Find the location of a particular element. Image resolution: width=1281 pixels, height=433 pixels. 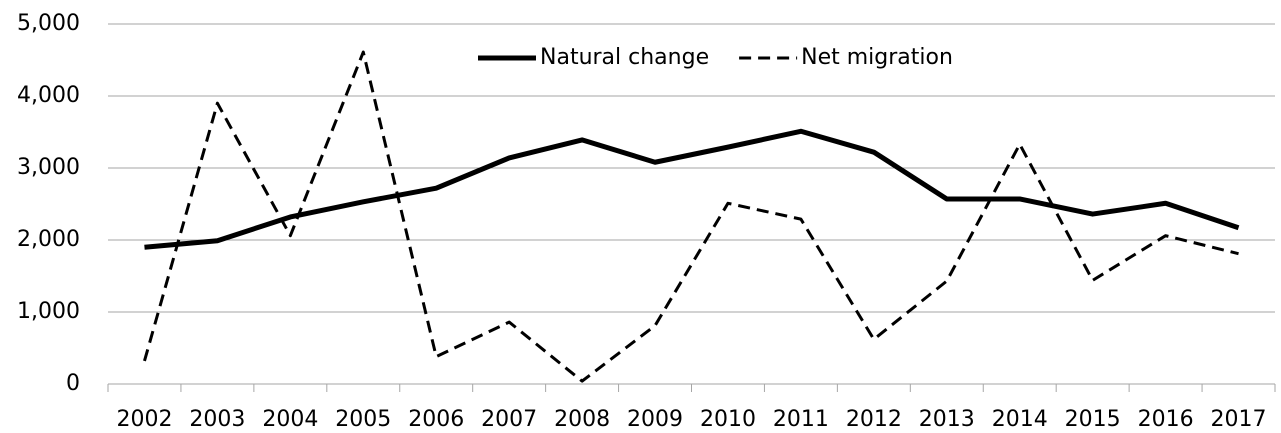

legend-label: Natural change is located at coordinates (624, 57).